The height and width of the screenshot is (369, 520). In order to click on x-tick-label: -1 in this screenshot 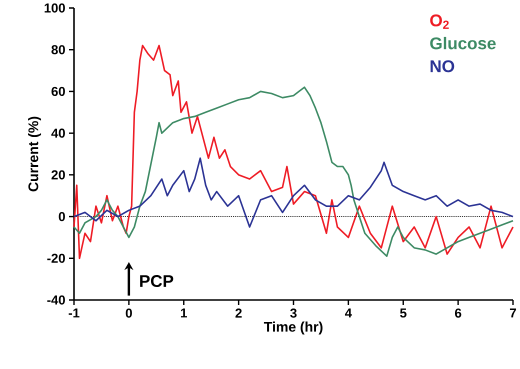, I will do `click(74, 313)`.